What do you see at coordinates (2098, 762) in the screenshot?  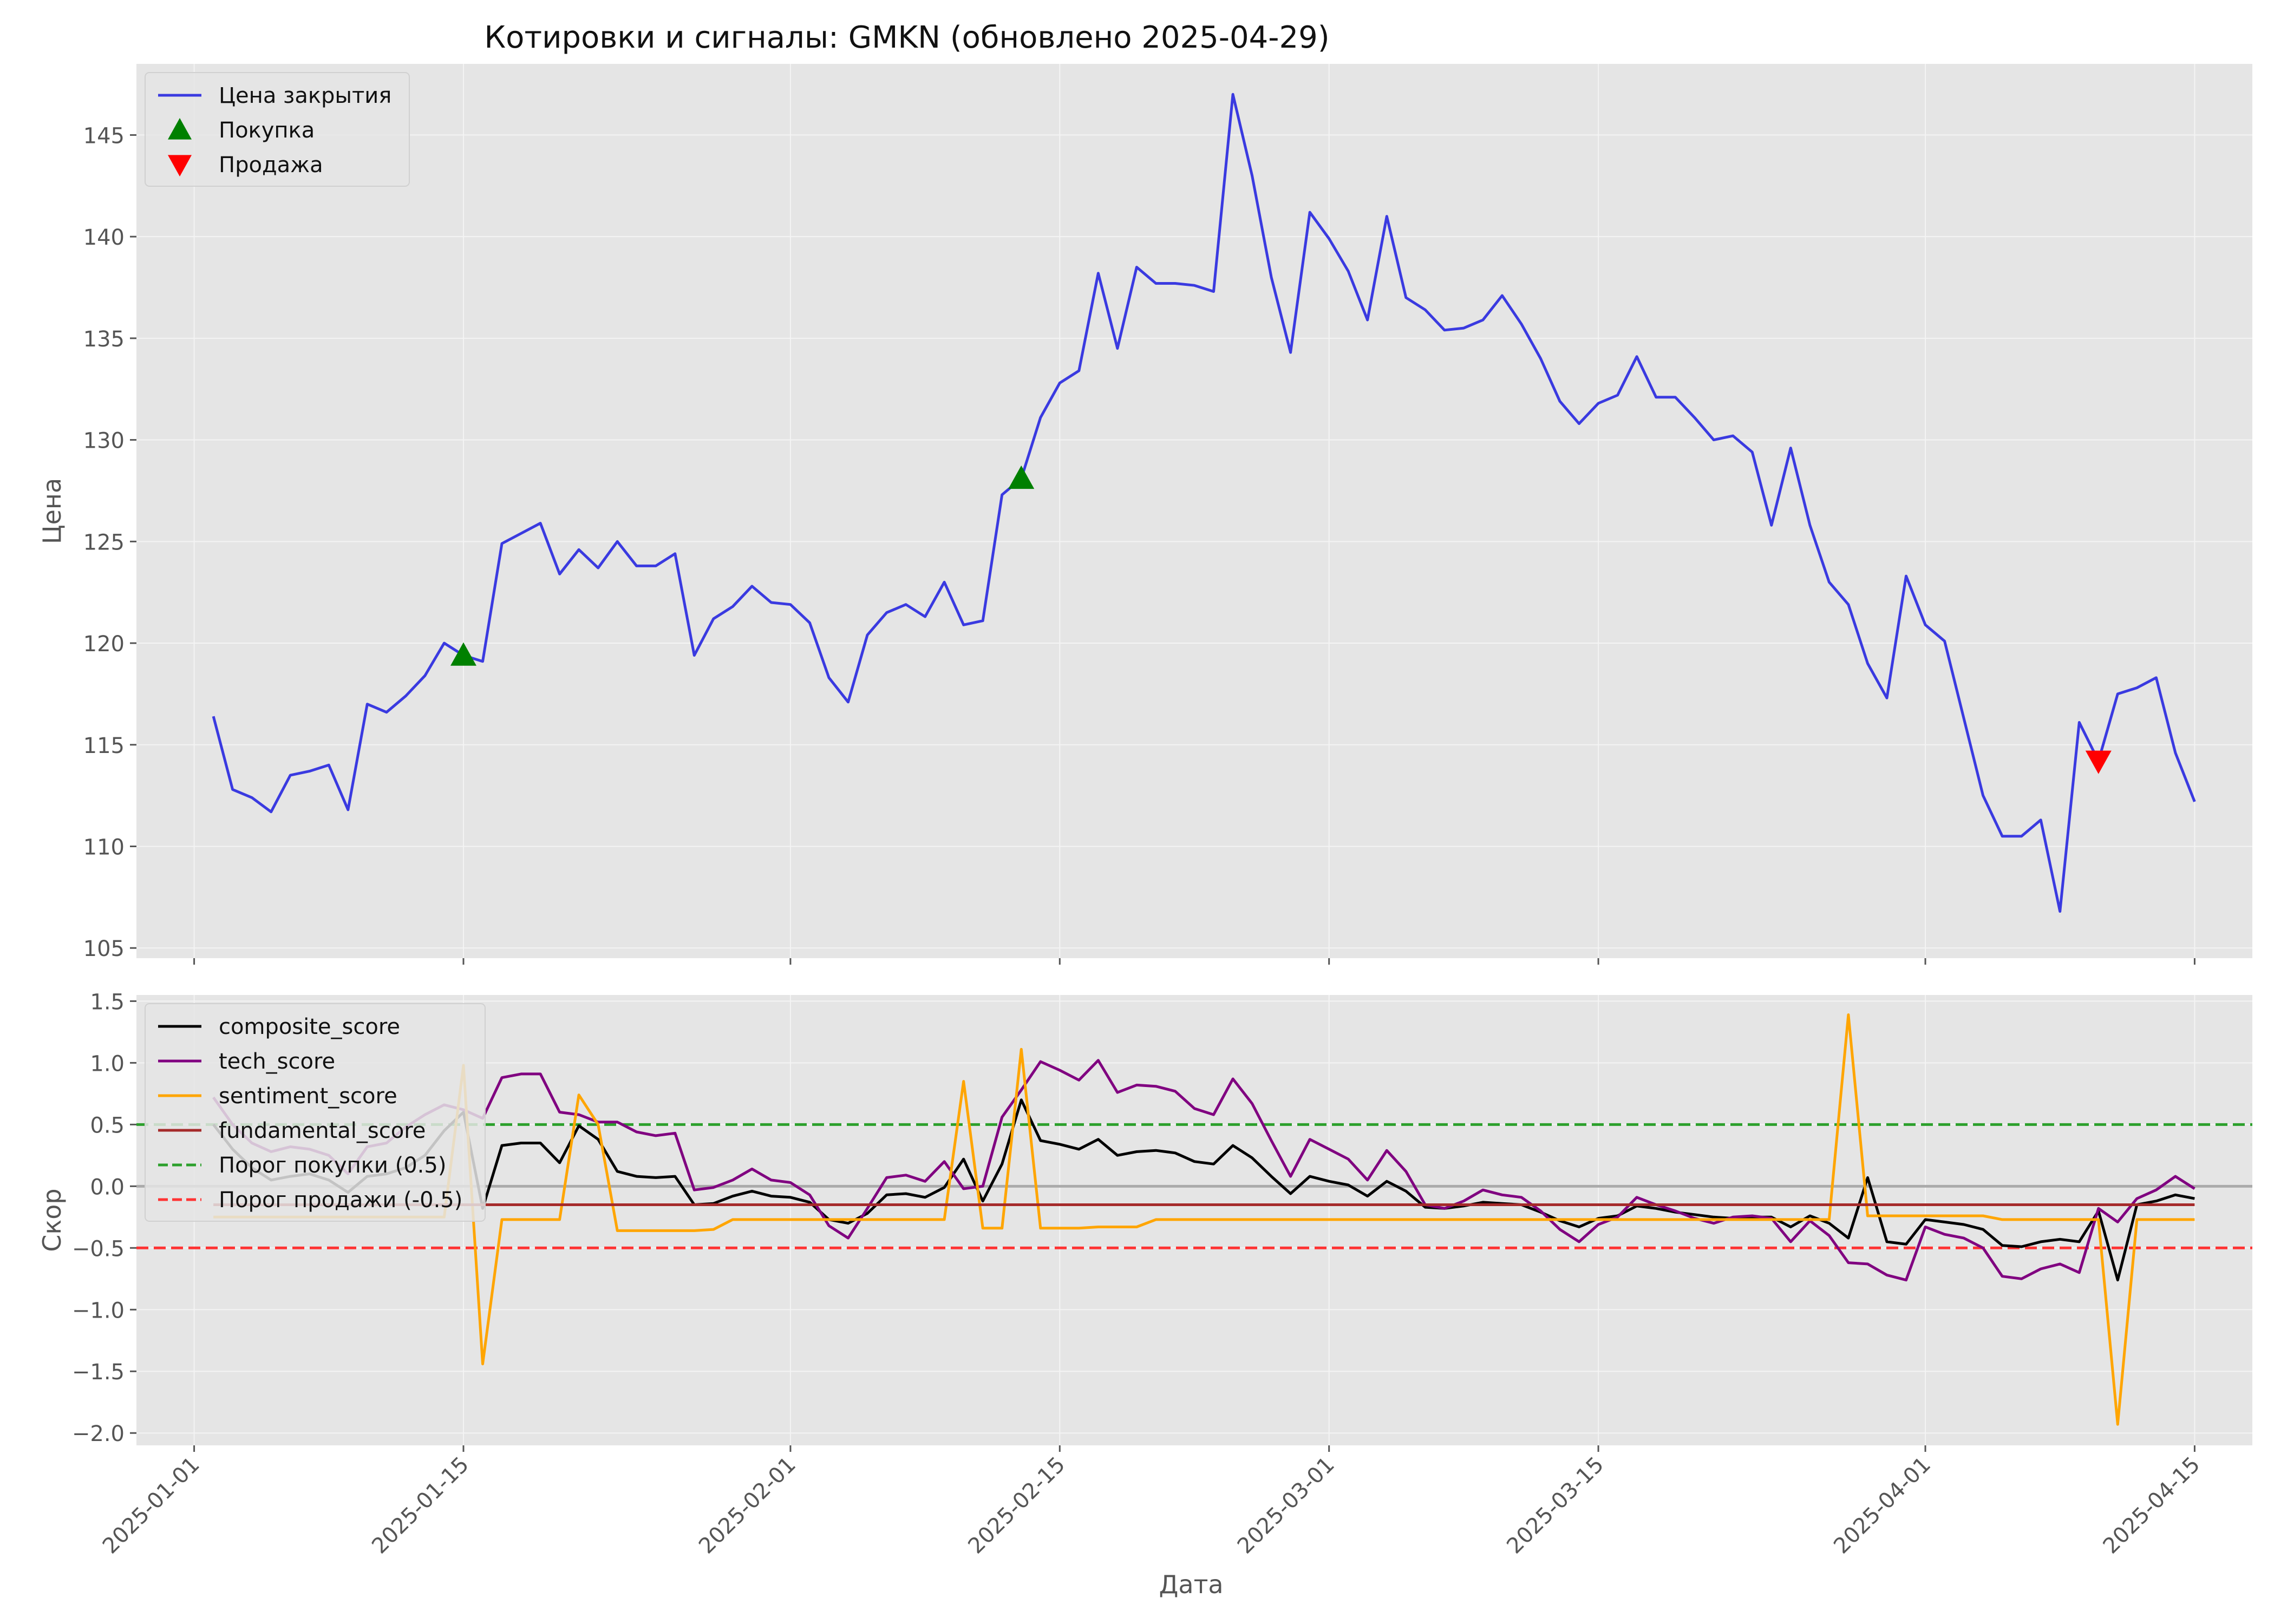 I see `sell-marker` at bounding box center [2098, 762].